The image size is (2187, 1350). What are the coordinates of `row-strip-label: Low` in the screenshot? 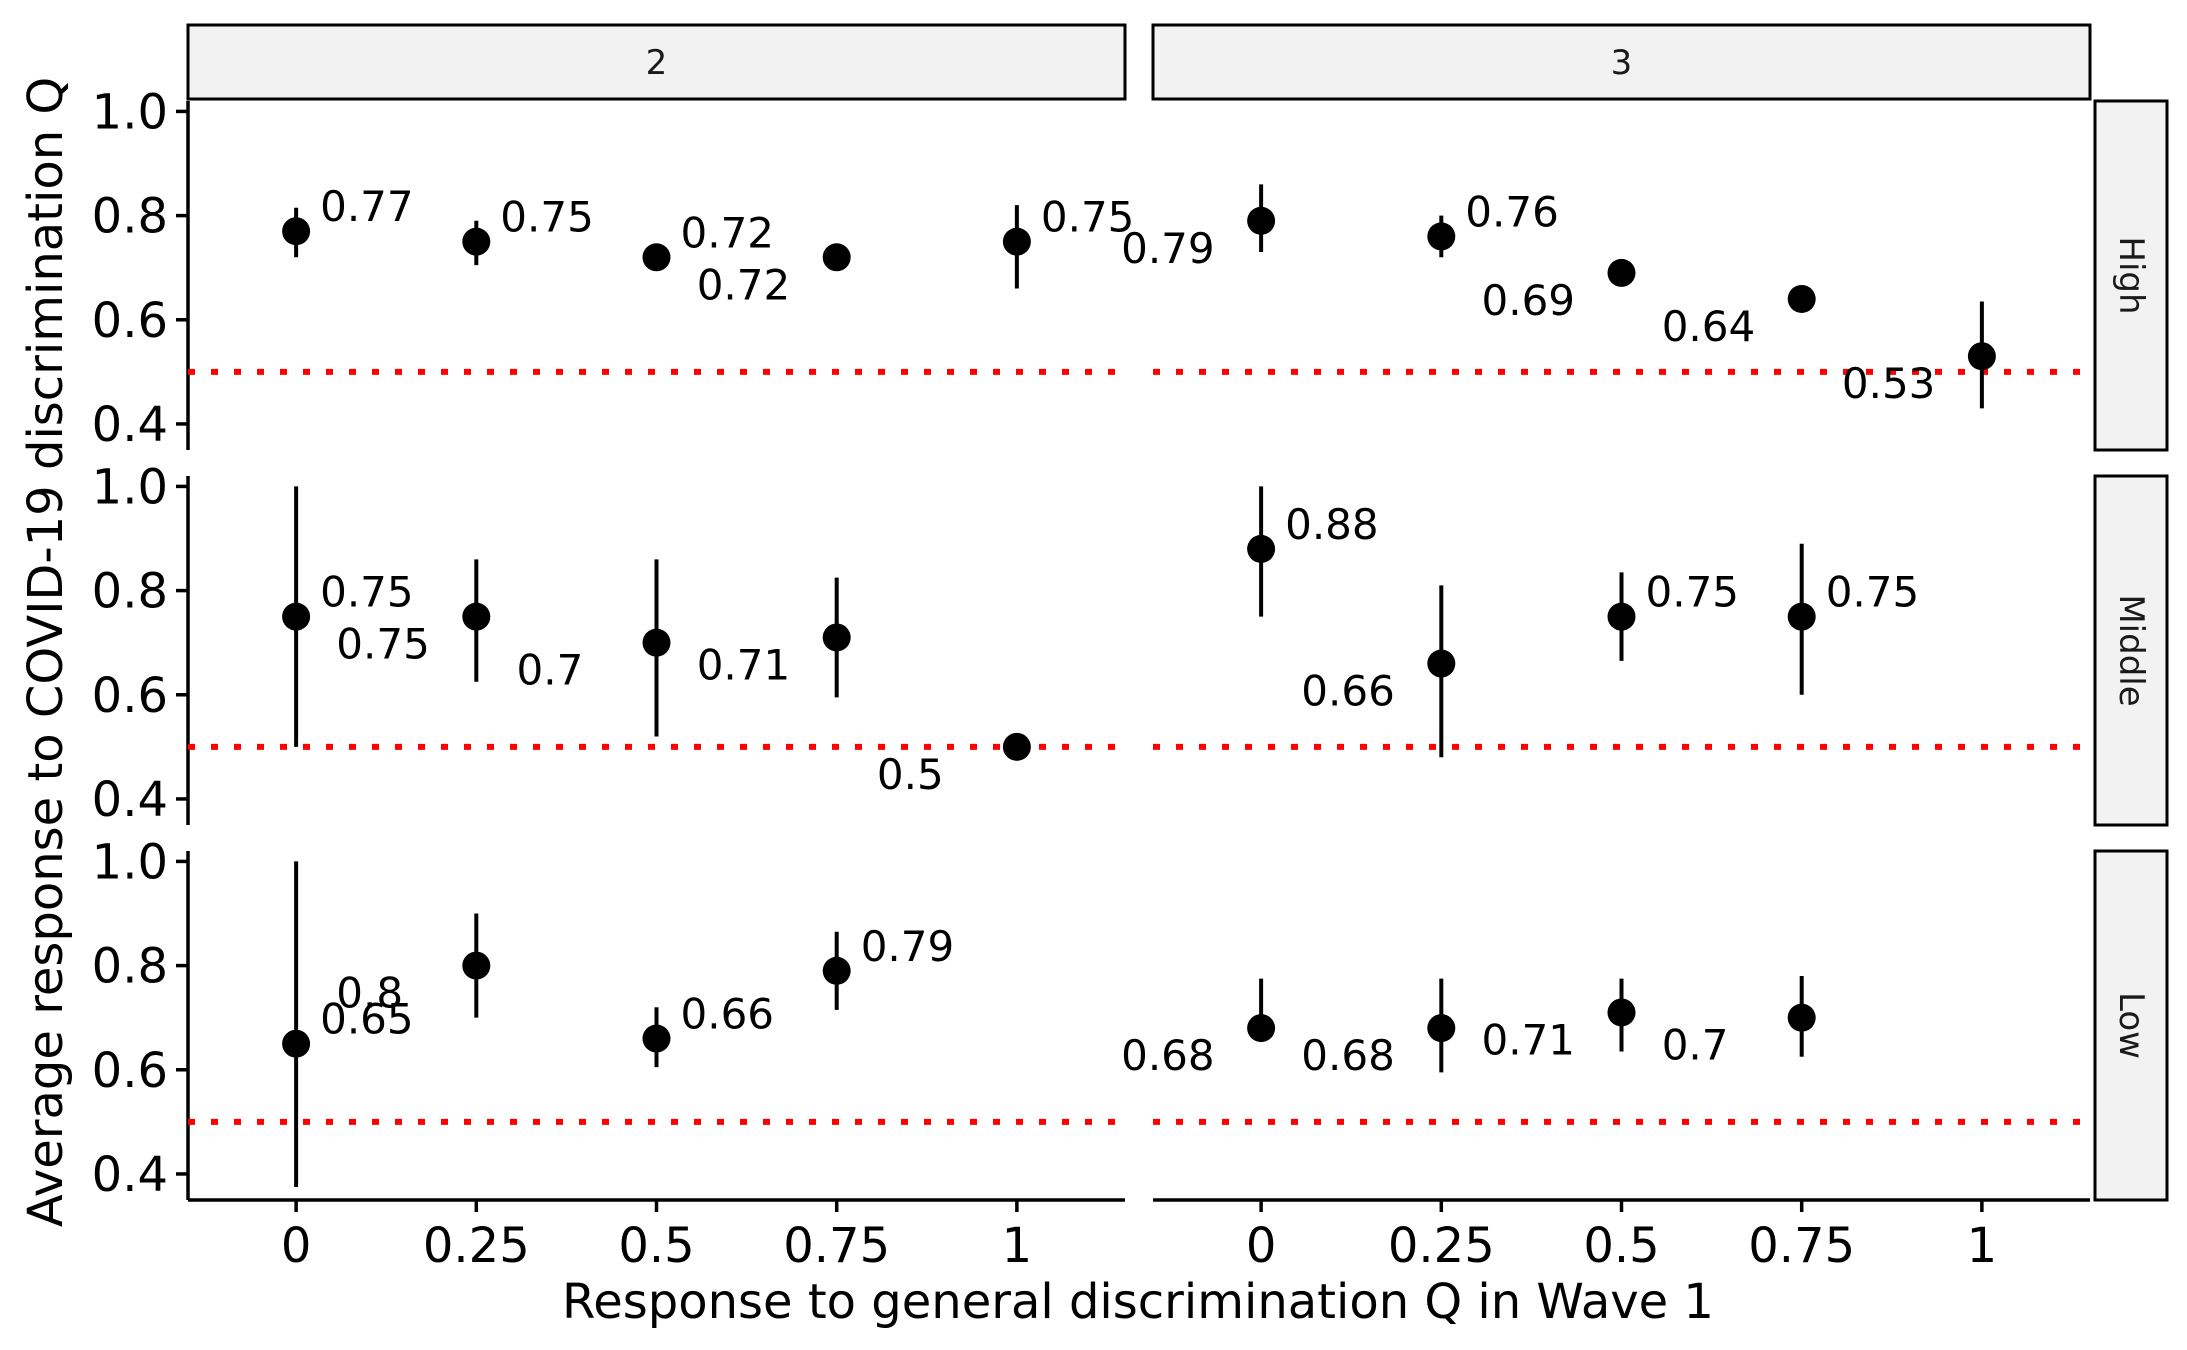 It's located at (2131, 1025).